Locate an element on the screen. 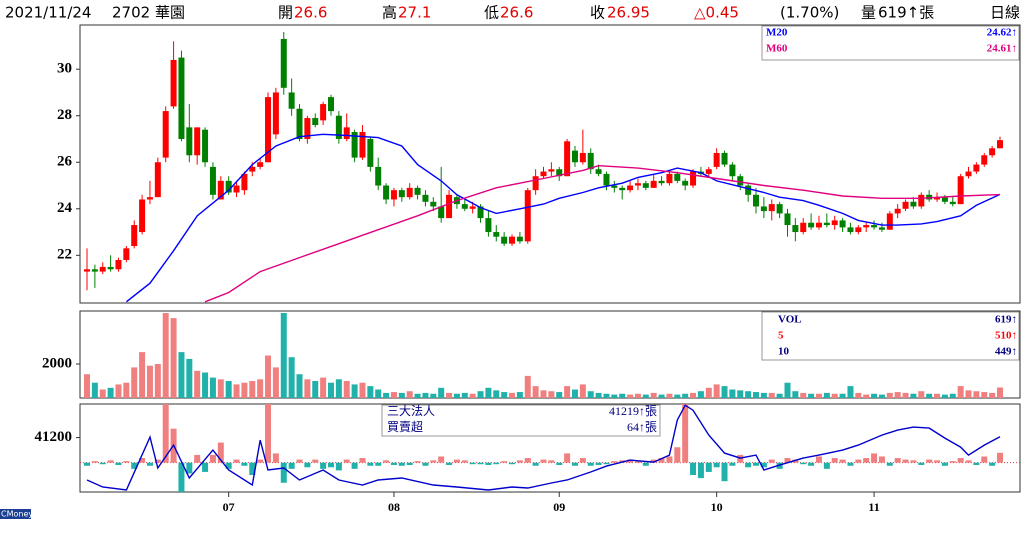 The width and height of the screenshot is (1024, 533). ma-legend-box is located at coordinates (890, 43).